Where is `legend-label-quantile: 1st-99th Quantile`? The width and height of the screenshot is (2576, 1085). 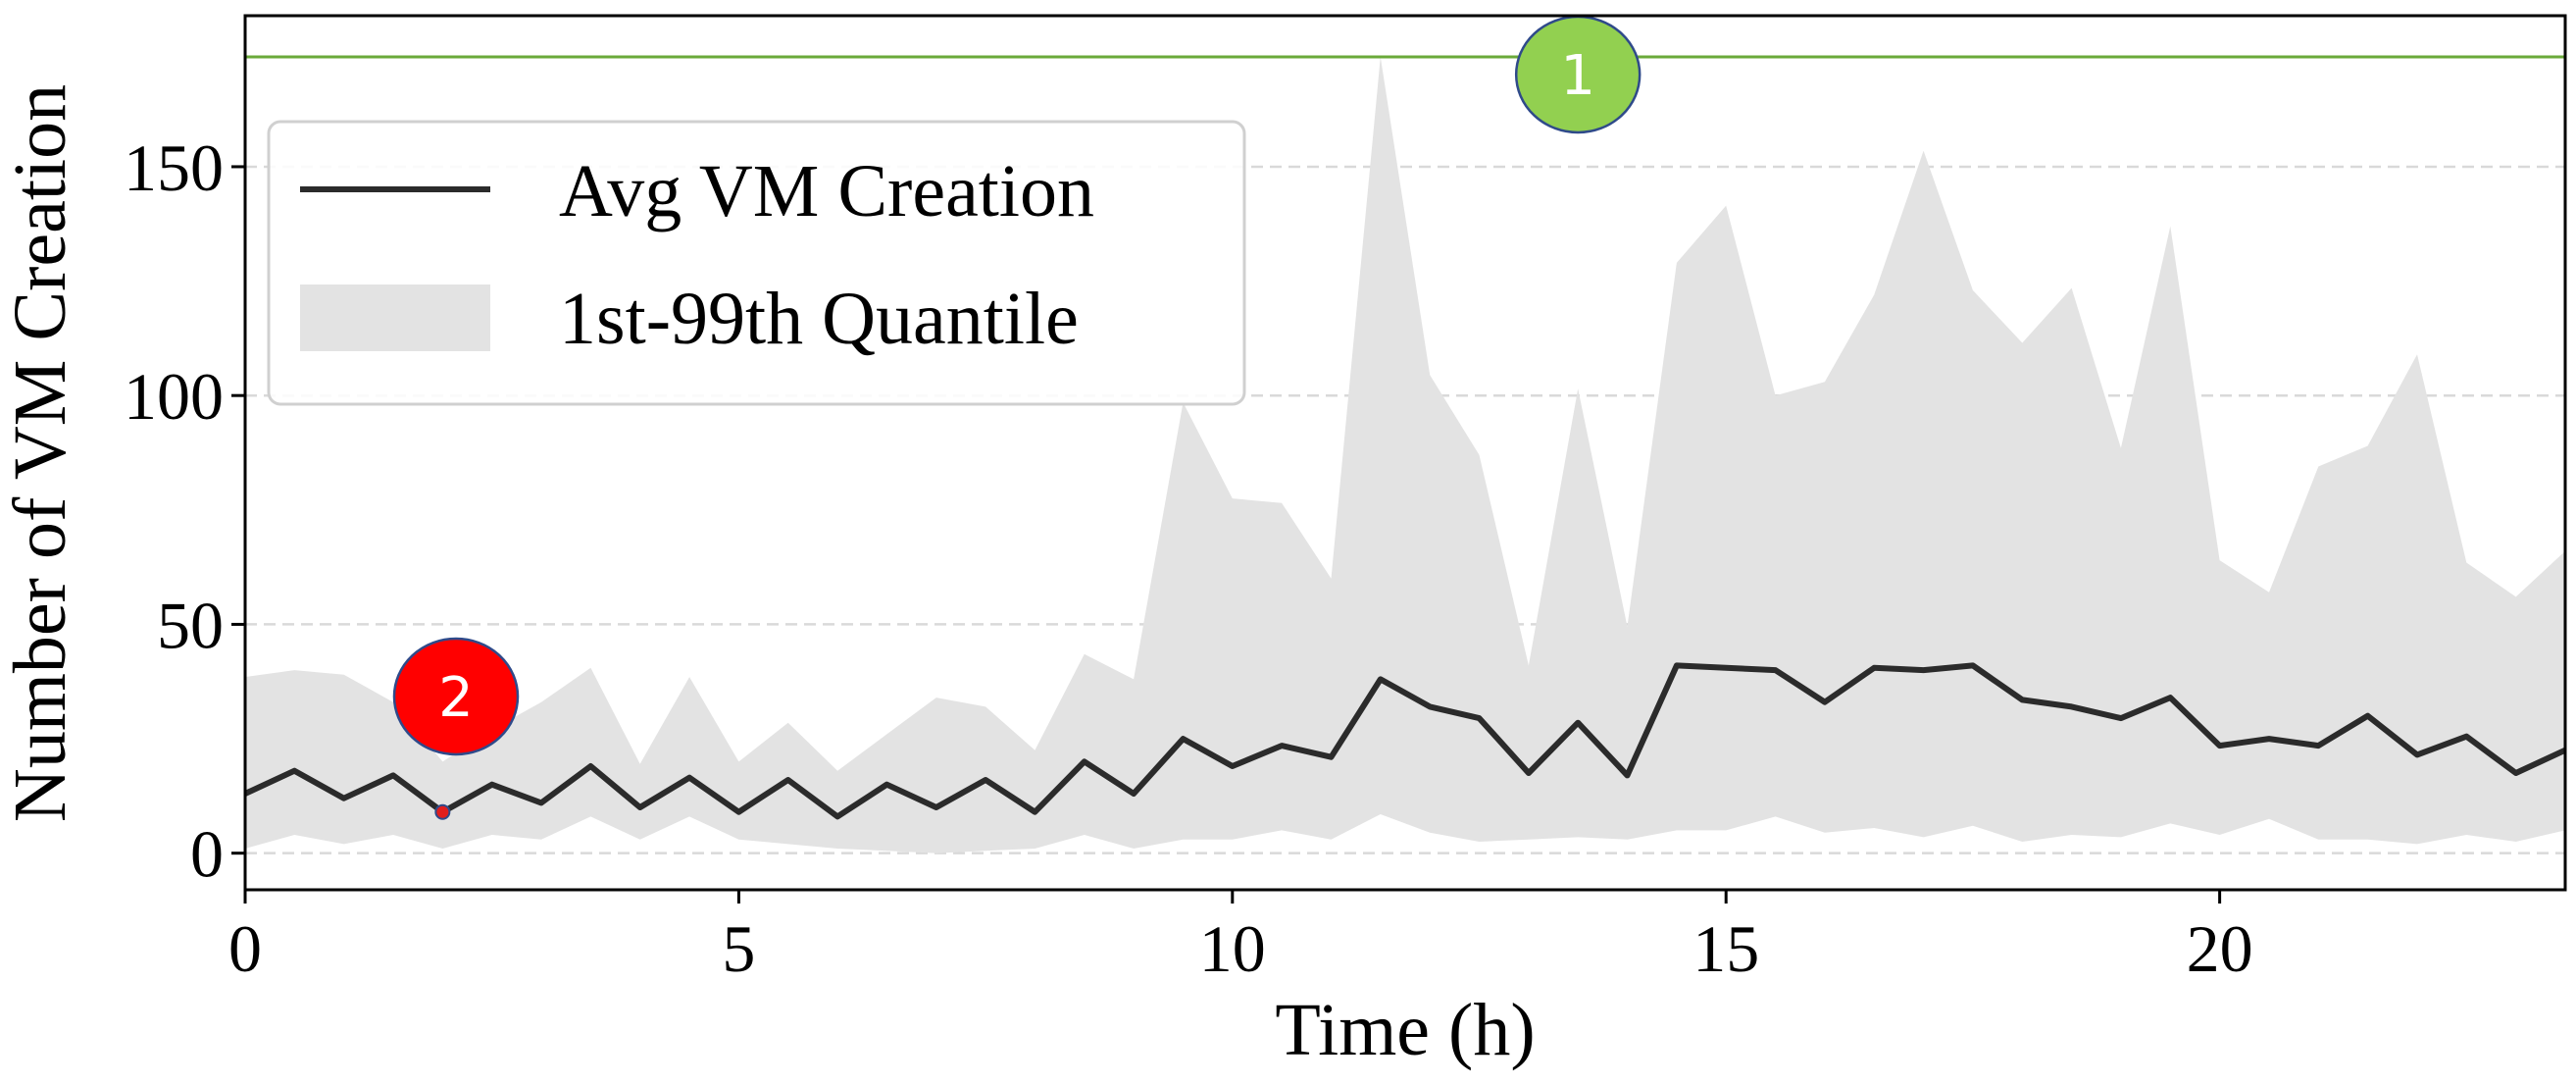
legend-label-quantile: 1st-99th Quantile is located at coordinates (819, 319).